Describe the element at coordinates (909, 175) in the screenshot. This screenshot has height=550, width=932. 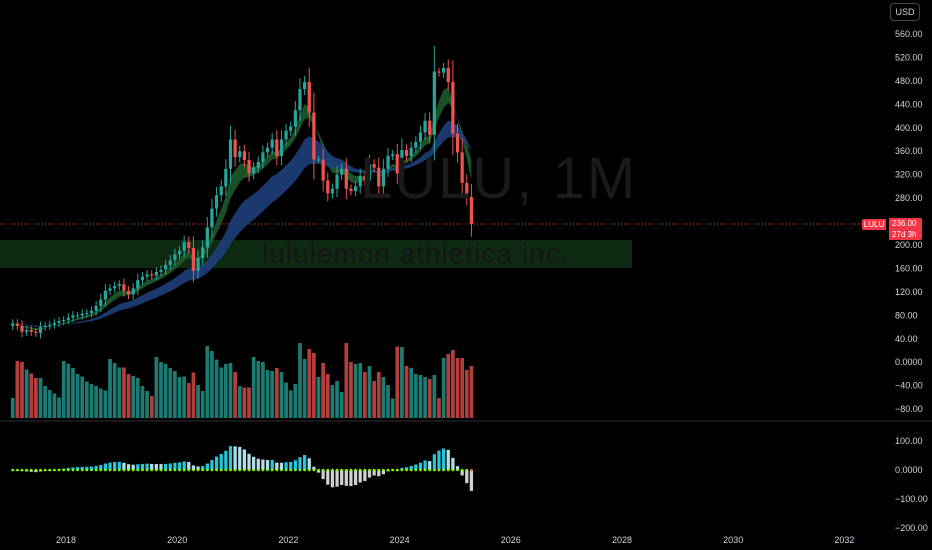
I see `price-tick-label: 320.00` at that location.